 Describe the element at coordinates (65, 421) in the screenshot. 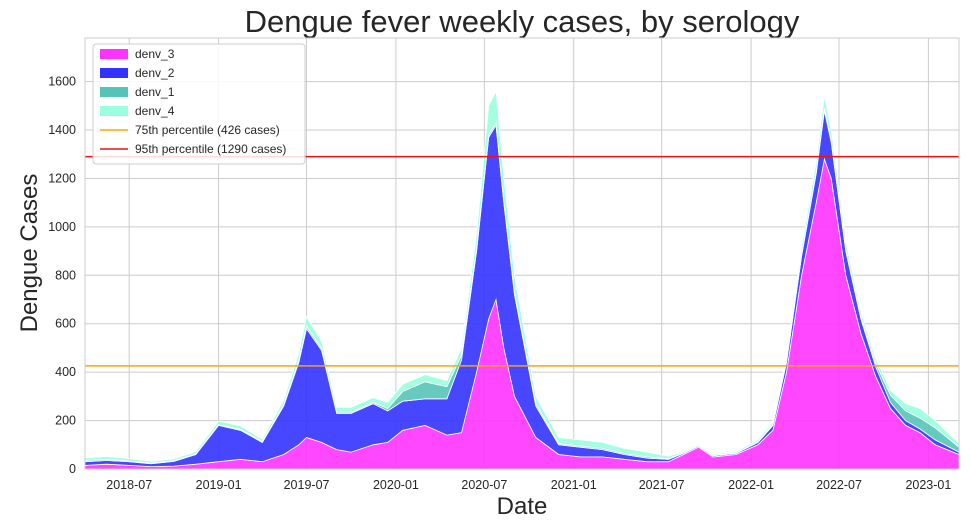

I see `y-tick-label: 200` at that location.